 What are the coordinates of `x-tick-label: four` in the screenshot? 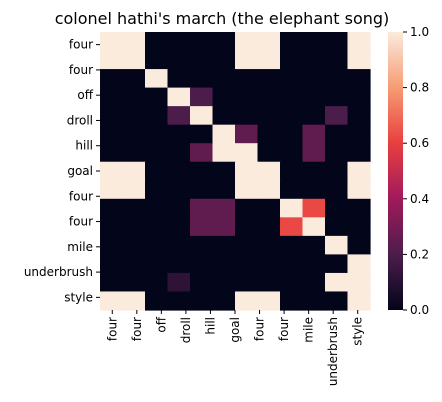 It's located at (284, 329).